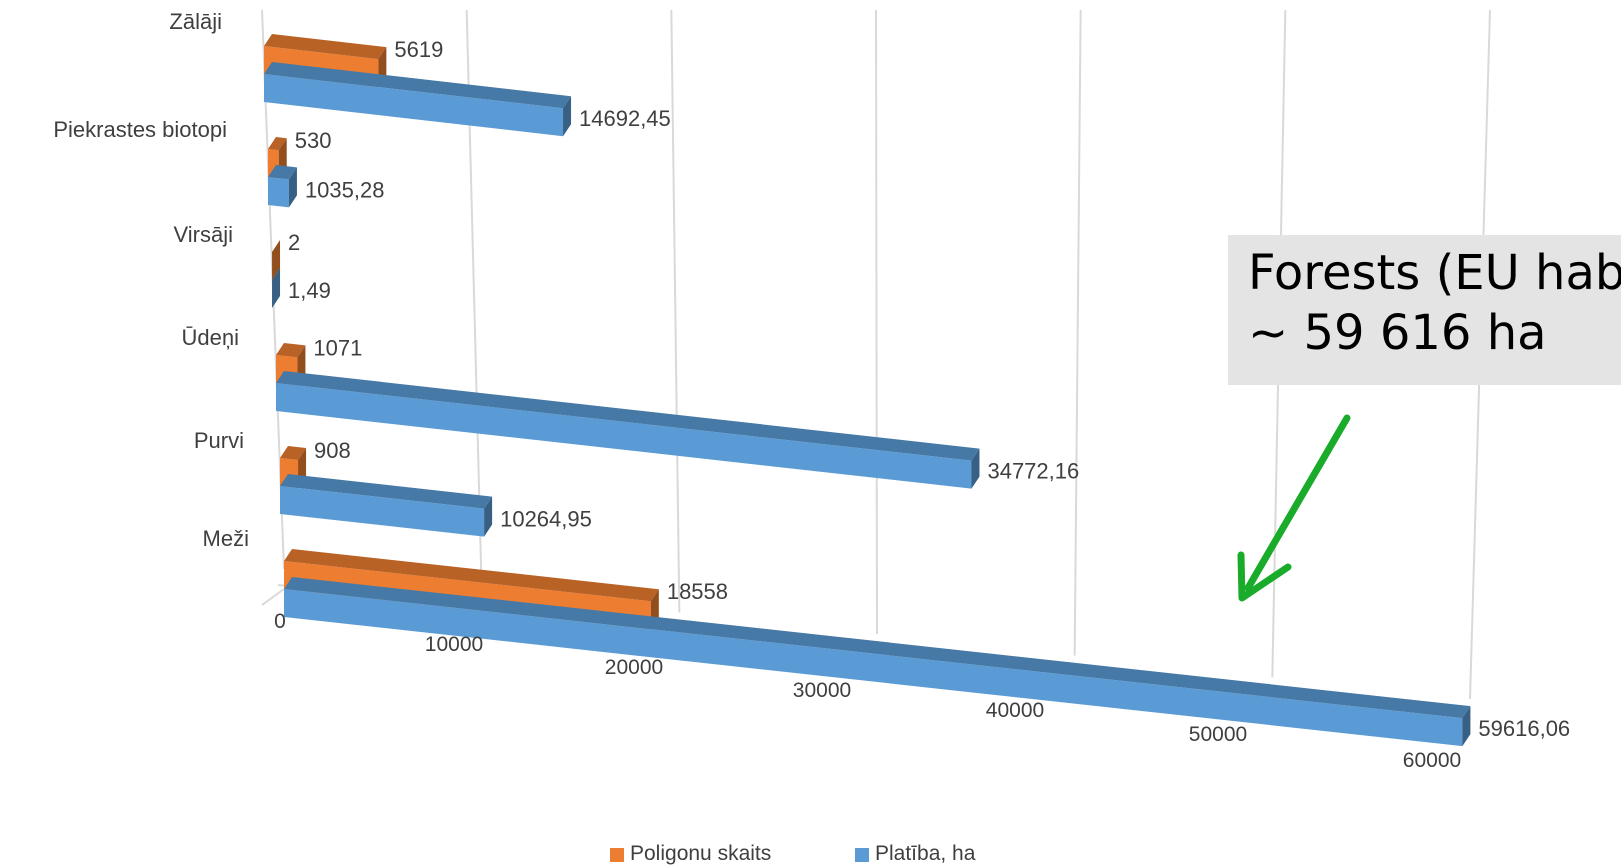 This screenshot has height=865, width=1621. What do you see at coordinates (822, 690) in the screenshot?
I see `tick-label: 30000` at bounding box center [822, 690].